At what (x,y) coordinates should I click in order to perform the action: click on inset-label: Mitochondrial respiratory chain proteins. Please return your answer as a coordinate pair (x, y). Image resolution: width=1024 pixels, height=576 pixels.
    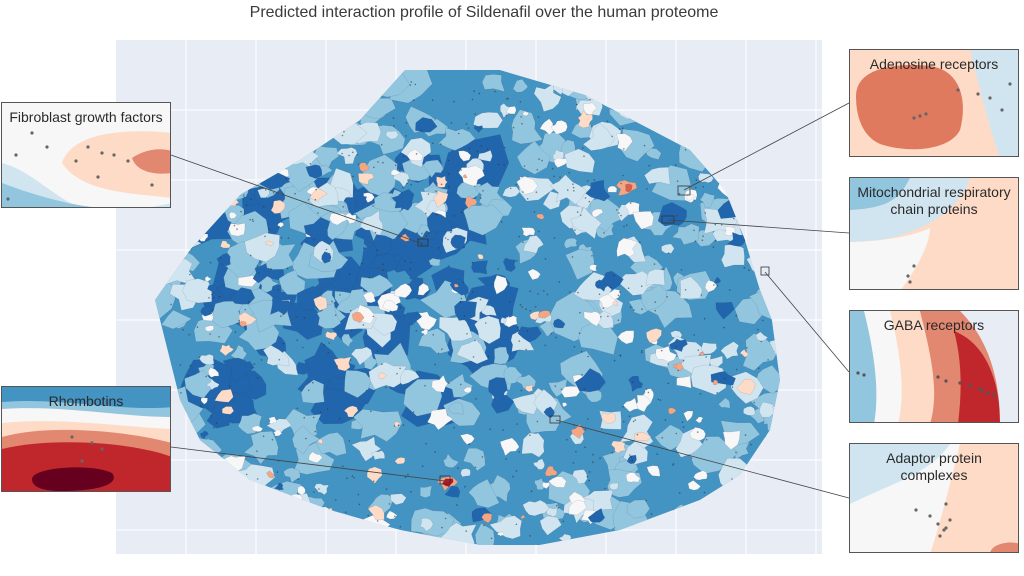
    Looking at the image, I should click on (934, 200).